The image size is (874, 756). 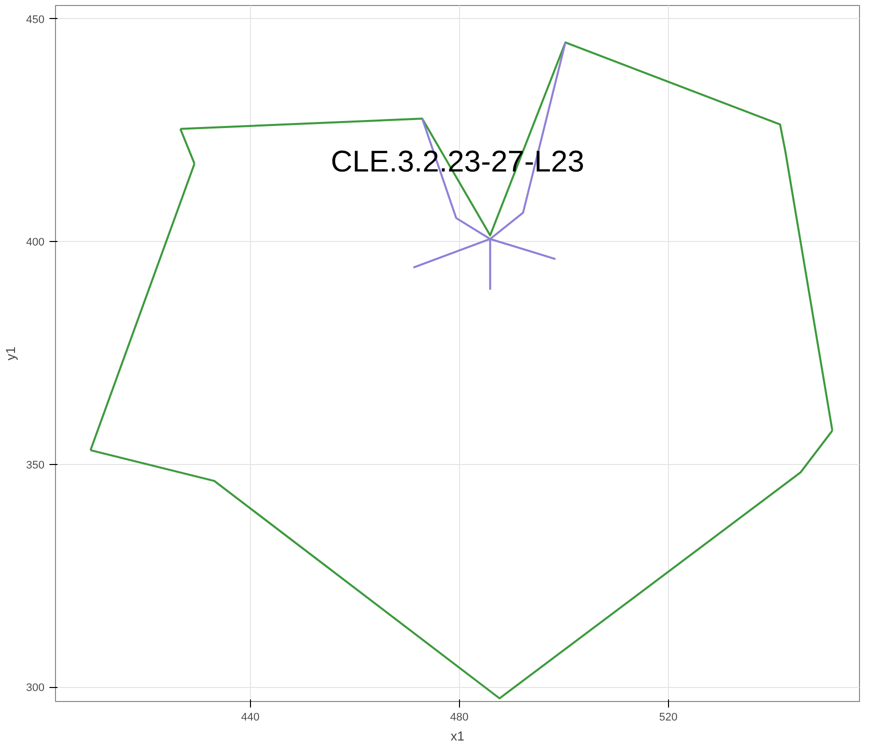 I want to click on y-axis-title: y1, so click(x=10, y=353).